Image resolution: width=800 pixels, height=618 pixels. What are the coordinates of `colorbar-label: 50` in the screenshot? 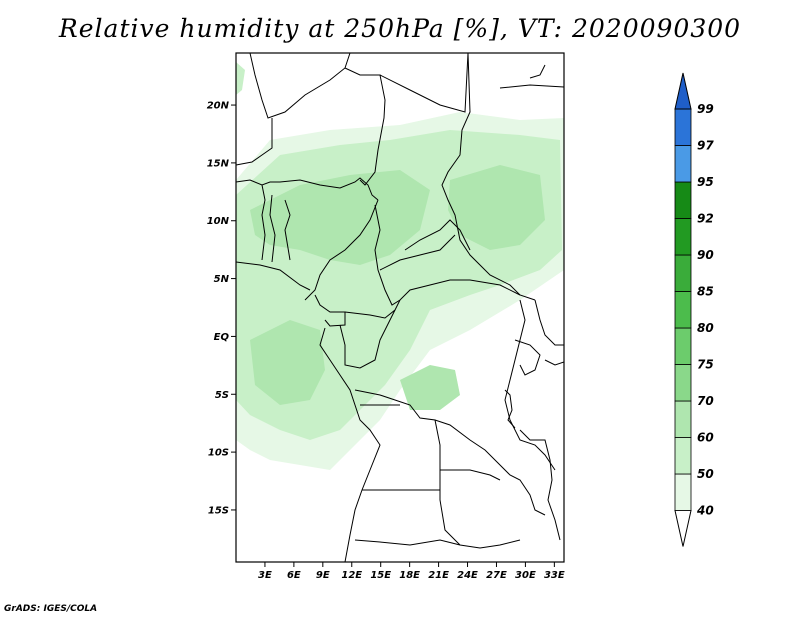 It's located at (705, 474).